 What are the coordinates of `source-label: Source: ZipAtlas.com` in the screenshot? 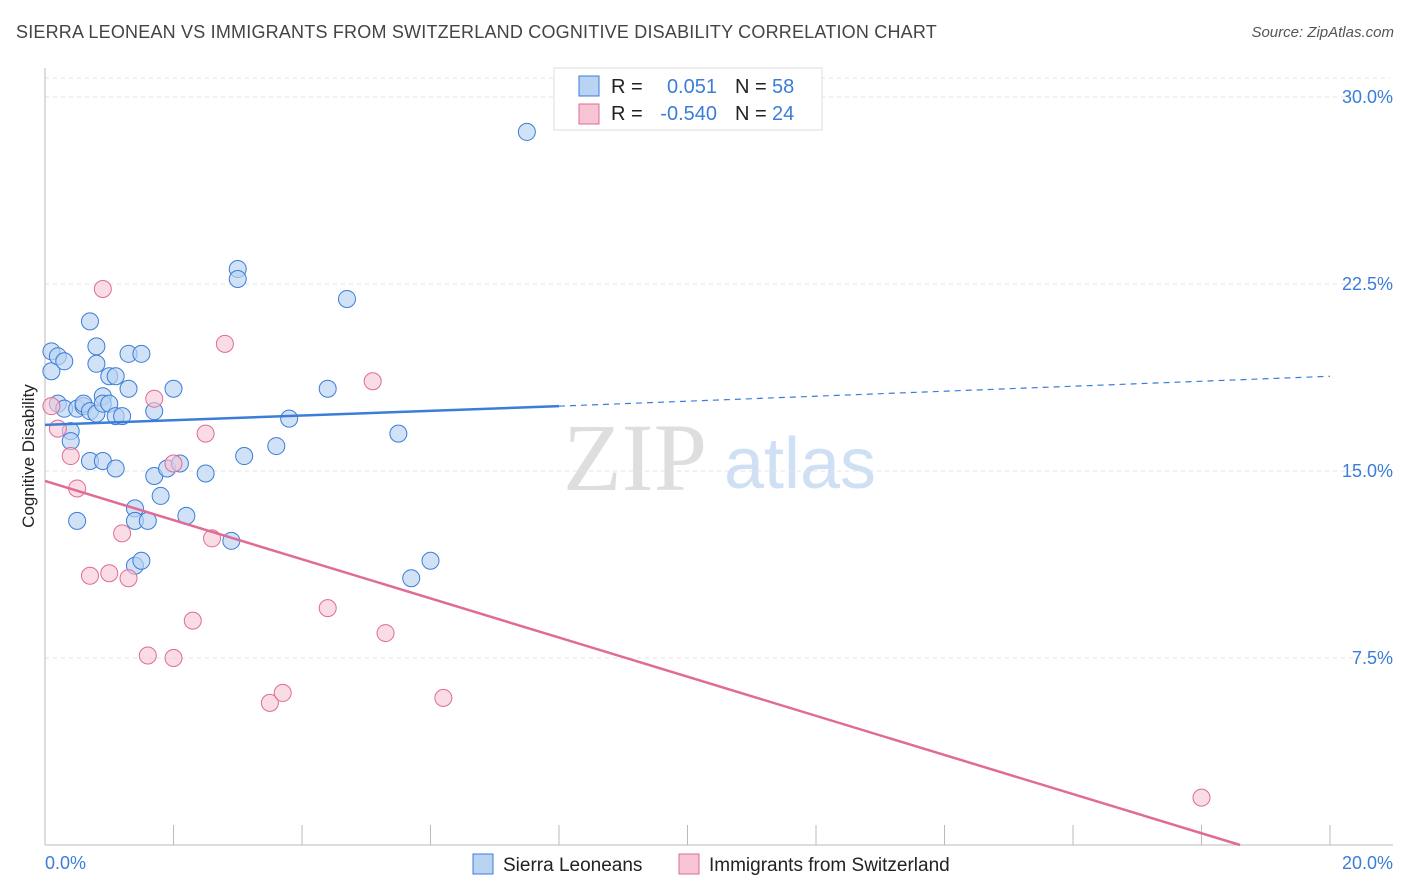 It's located at (1322, 32).